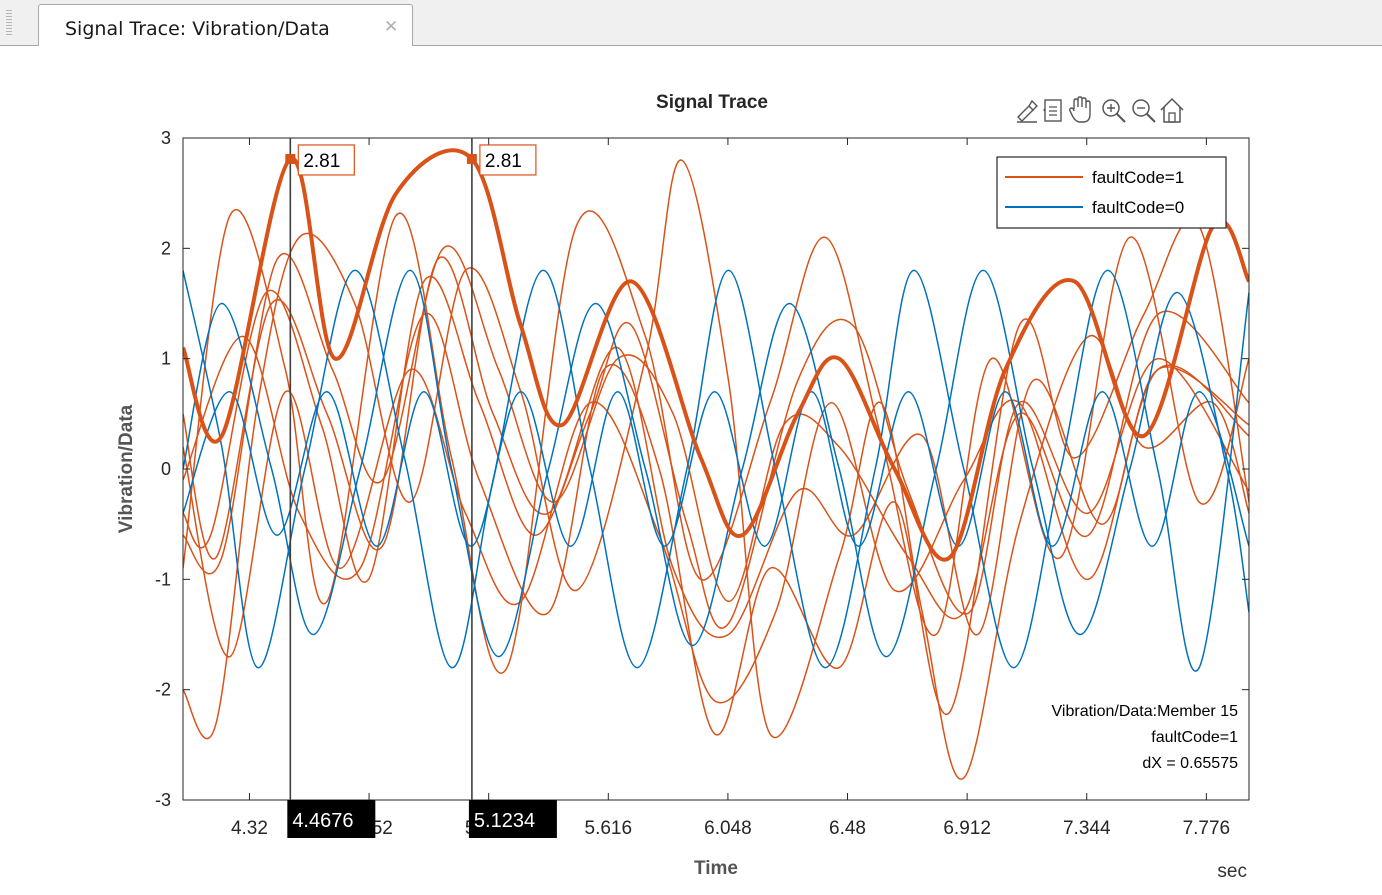 The height and width of the screenshot is (895, 1382). Describe the element at coordinates (166, 138) in the screenshot. I see `y-tick-label: 3` at that location.